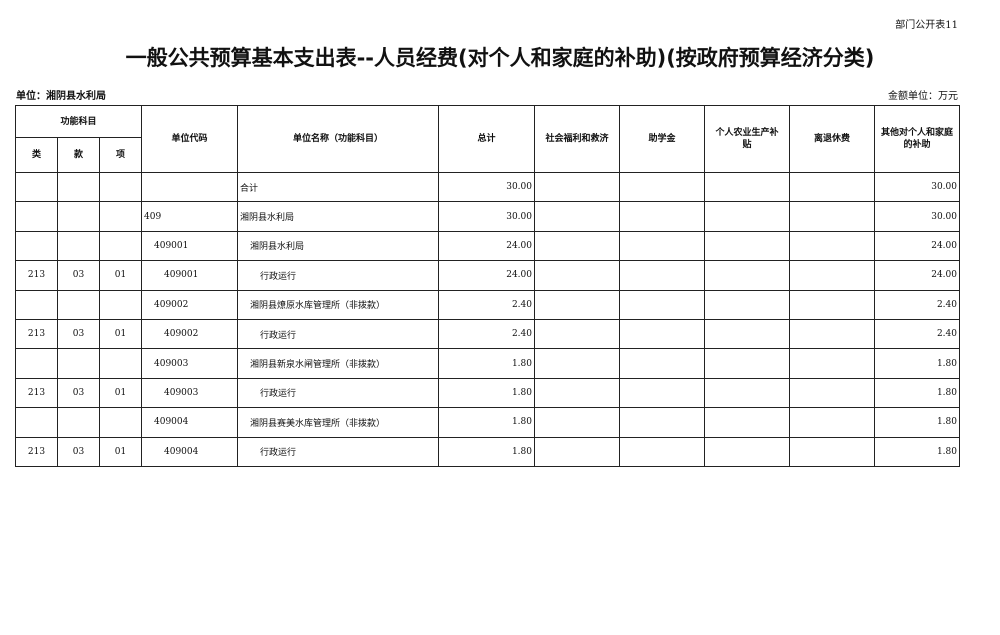 The image size is (1000, 635). Describe the element at coordinates (487, 275) in the screenshot. I see `table-row: 213 03 01 409001 行政运行 24.00 24.00` at that location.